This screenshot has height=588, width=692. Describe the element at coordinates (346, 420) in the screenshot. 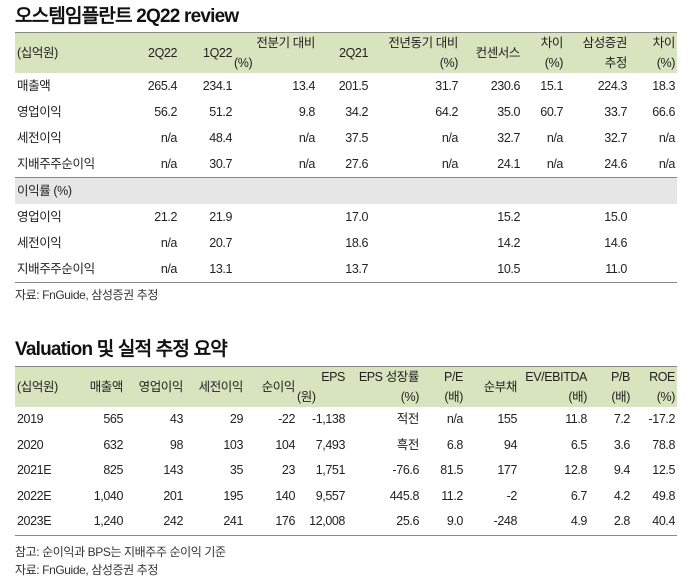

I see `table-row: 2019 565 43 29 -22 -1,138 적전 n/a 155 11.8 7.2 -17.2` at that location.